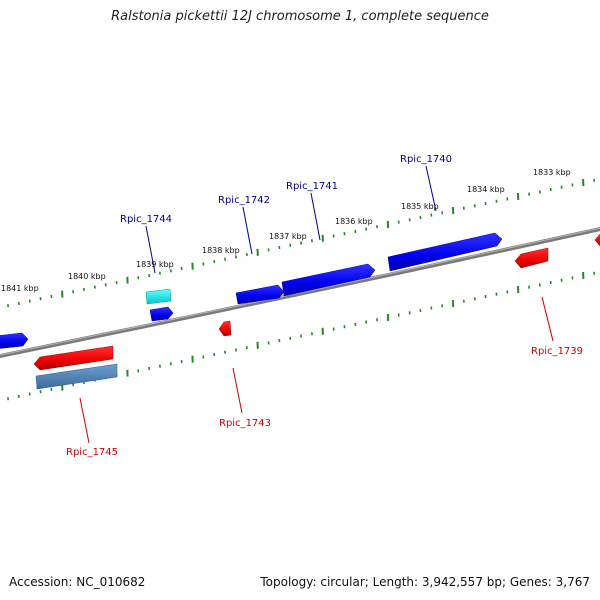 This screenshot has width=600, height=600. Describe the element at coordinates (354, 221) in the screenshot. I see `kbp-label: 1836 kbp` at that location.